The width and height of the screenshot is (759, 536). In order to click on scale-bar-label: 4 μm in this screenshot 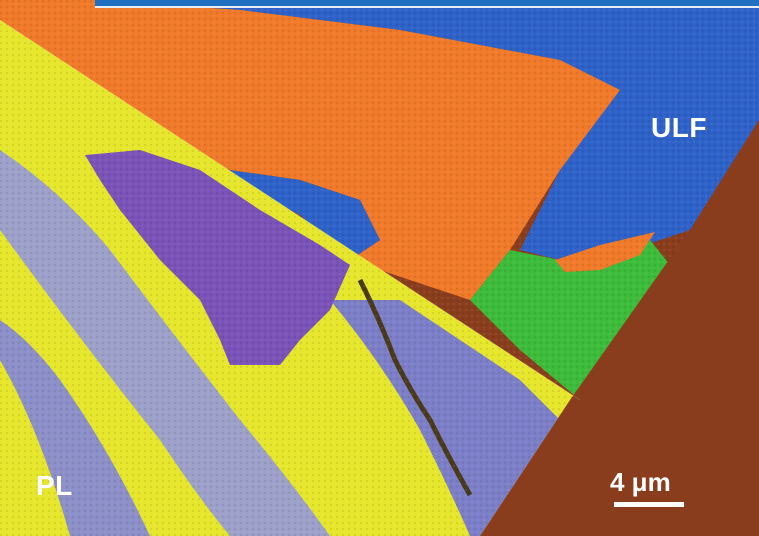, I will do `click(640, 482)`.